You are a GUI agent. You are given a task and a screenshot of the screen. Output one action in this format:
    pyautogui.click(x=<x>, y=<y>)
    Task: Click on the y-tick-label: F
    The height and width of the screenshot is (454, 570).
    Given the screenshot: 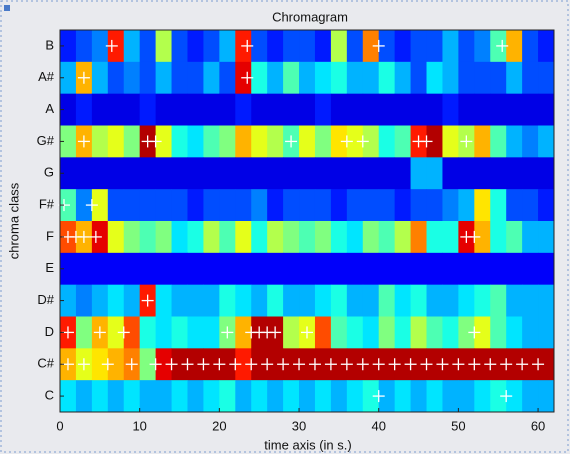 What is the action you would take?
    pyautogui.click(x=50, y=235)
    